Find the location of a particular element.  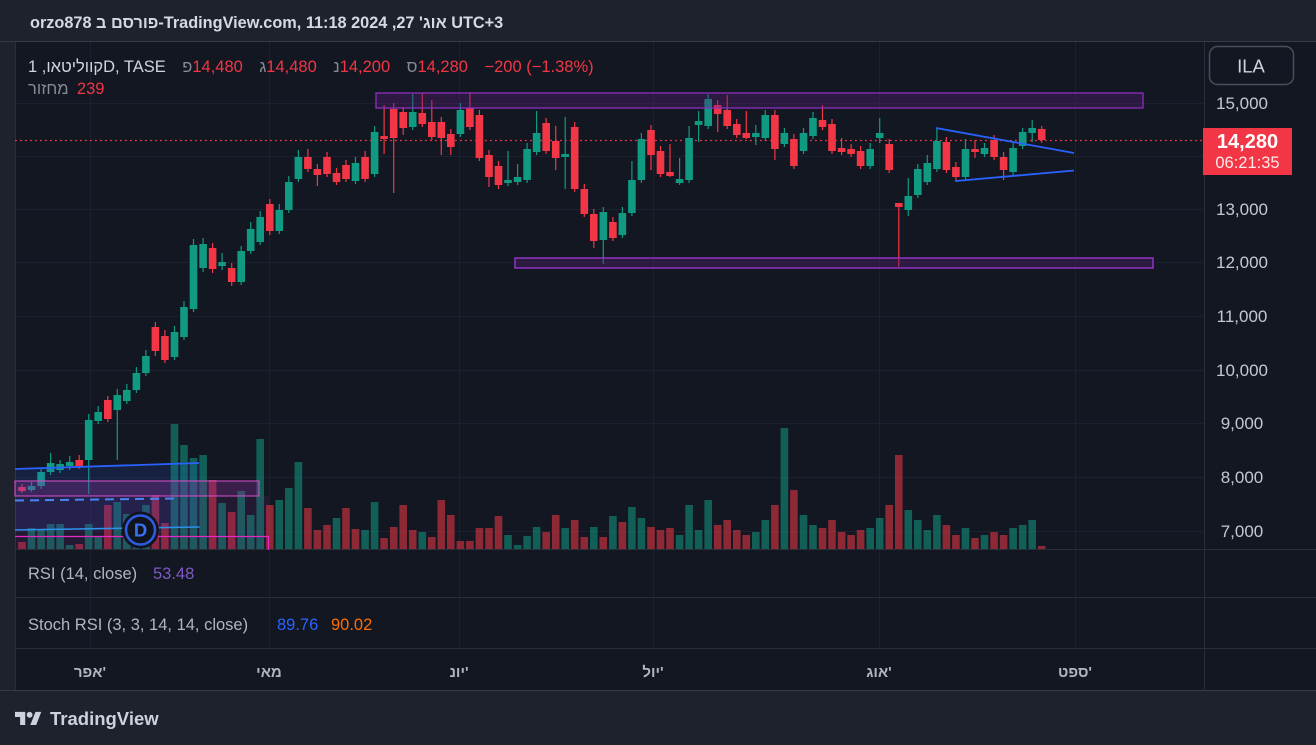

svg-text: 11,000 is located at coordinates (1242, 316).